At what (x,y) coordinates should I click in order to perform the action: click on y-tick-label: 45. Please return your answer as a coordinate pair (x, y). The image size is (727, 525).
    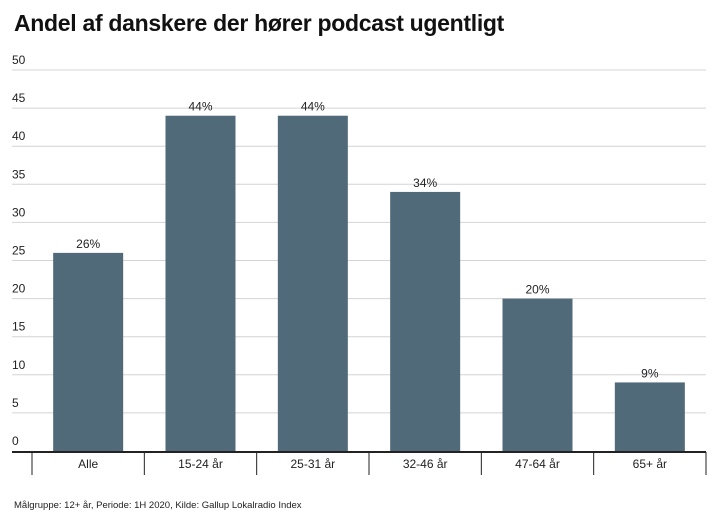
    Looking at the image, I should click on (19, 98).